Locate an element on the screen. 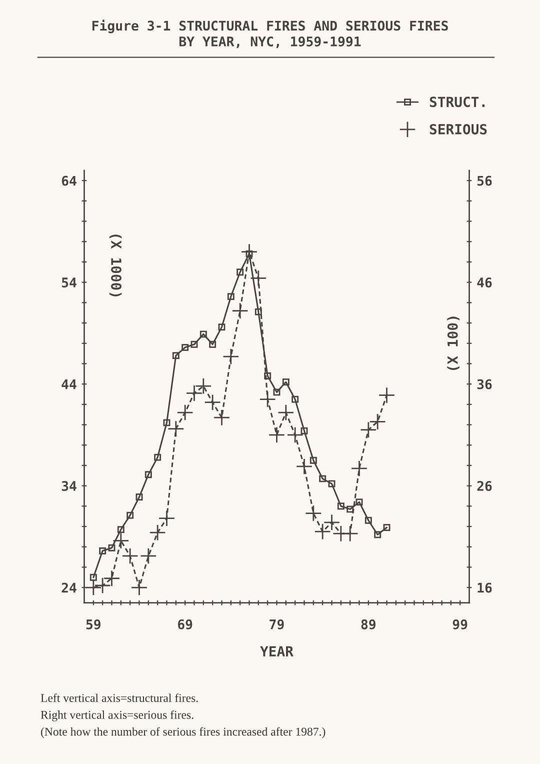  chart-title: Figure 3-1 STRUCTURAL FIRES AND SERIOUS FIRES BY YEAR, NYC, 1959-1991 is located at coordinates (270, 34).